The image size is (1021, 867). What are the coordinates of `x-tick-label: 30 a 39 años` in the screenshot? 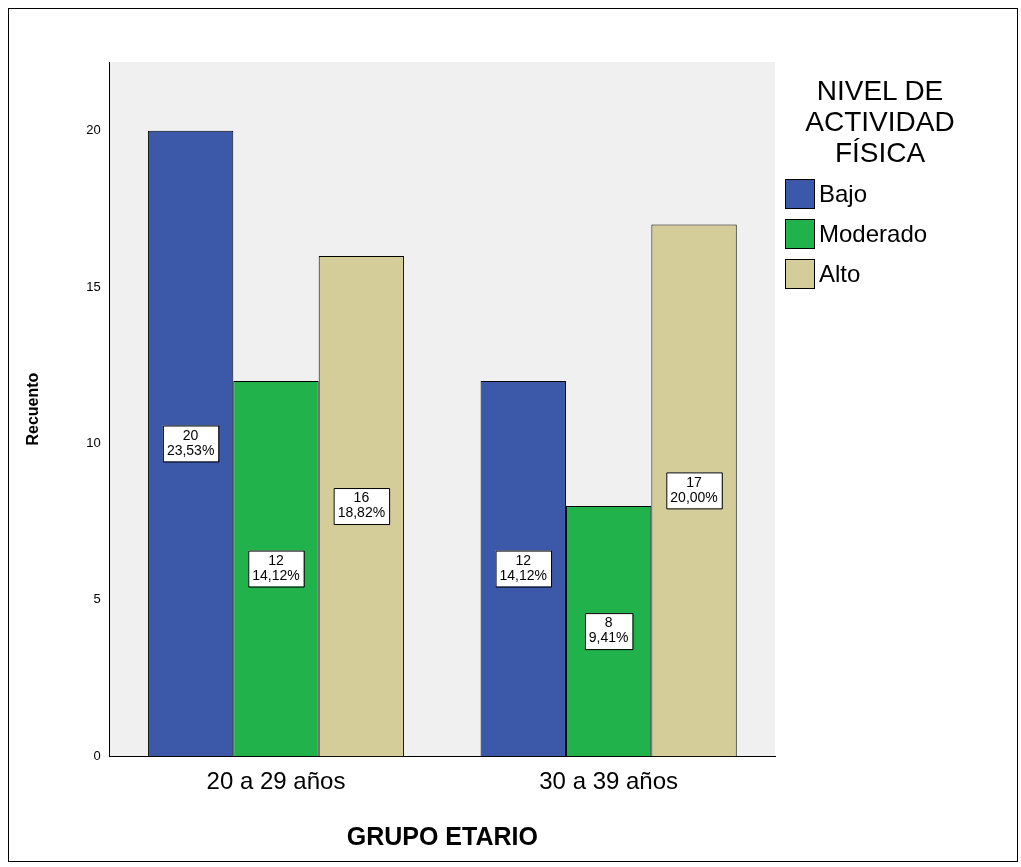 It's located at (609, 781).